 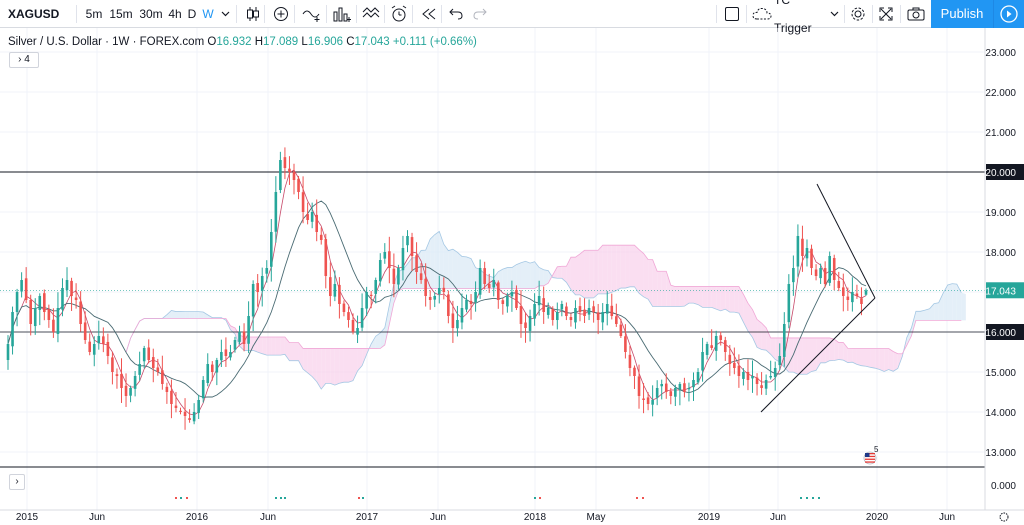 What do you see at coordinates (456, 14) in the screenshot?
I see `undo-icon` at bounding box center [456, 14].